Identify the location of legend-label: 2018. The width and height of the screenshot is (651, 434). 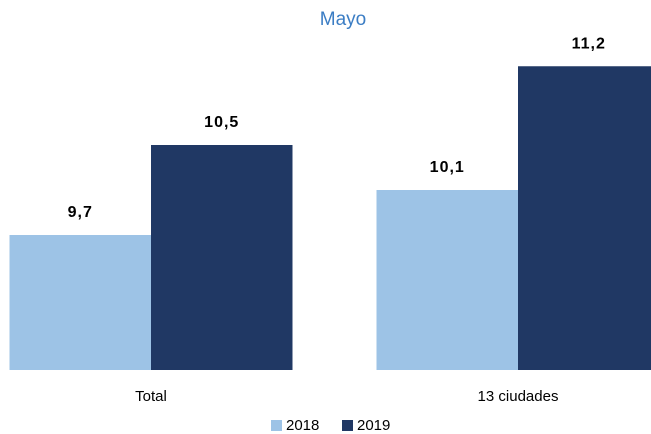
(302, 425).